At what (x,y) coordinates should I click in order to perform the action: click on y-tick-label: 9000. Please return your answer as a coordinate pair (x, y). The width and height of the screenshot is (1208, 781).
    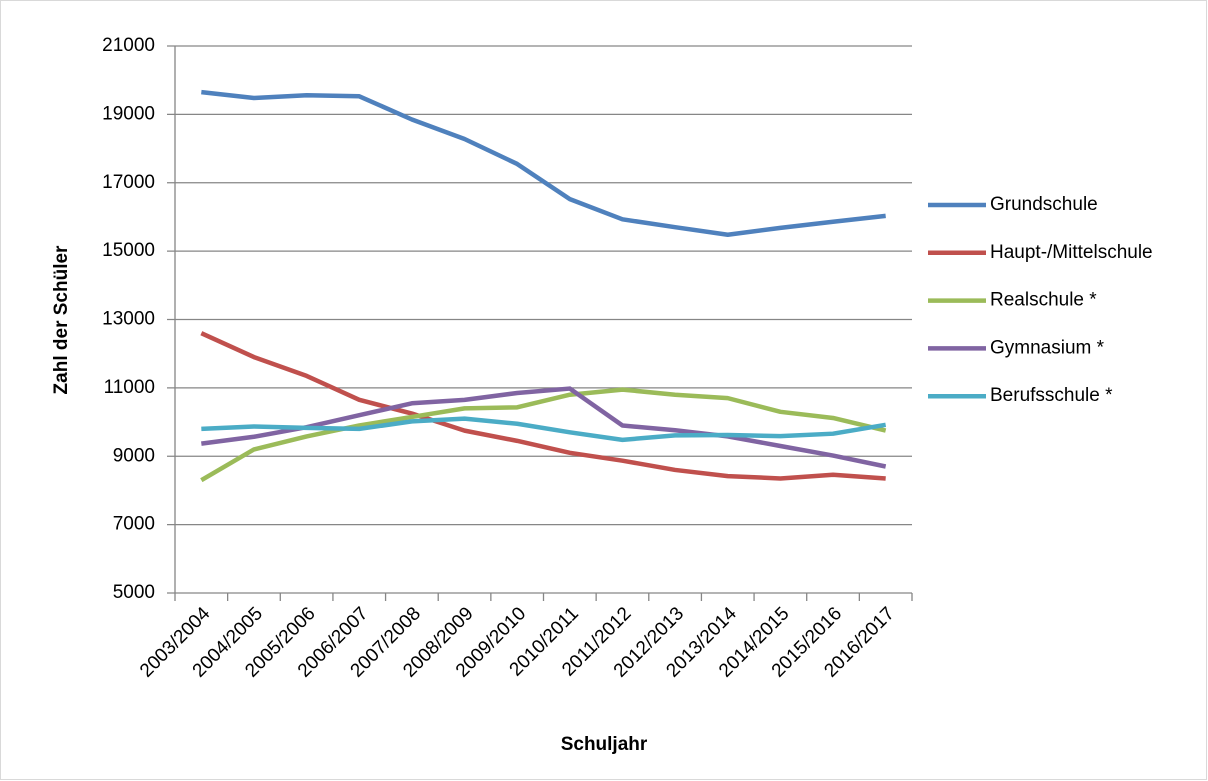
    Looking at the image, I should click on (134, 455).